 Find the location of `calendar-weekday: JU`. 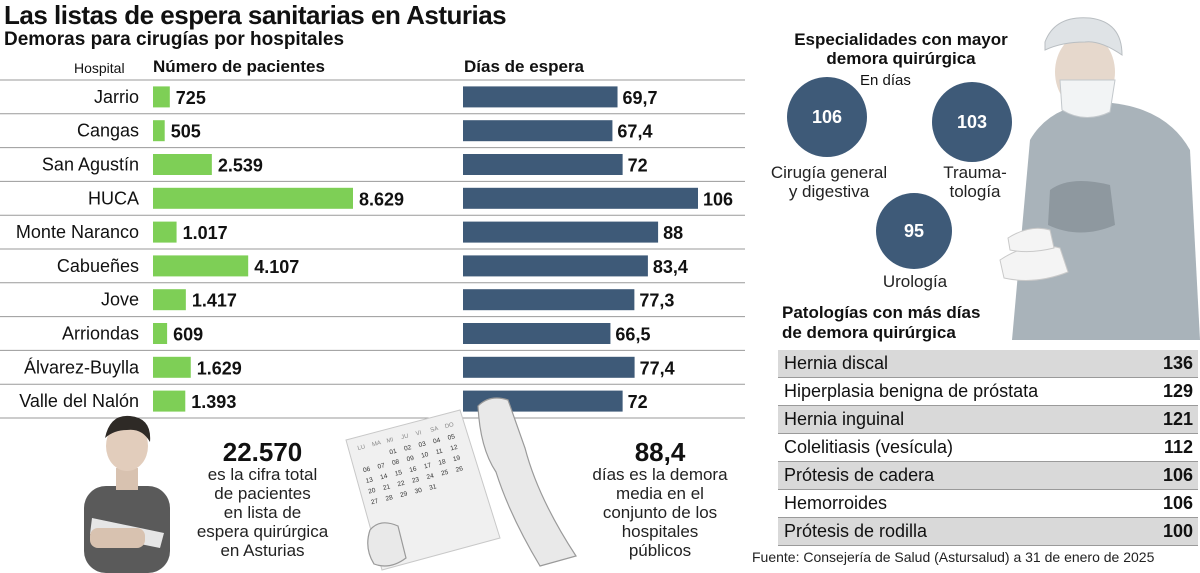

calendar-weekday: JU is located at coordinates (405, 437).